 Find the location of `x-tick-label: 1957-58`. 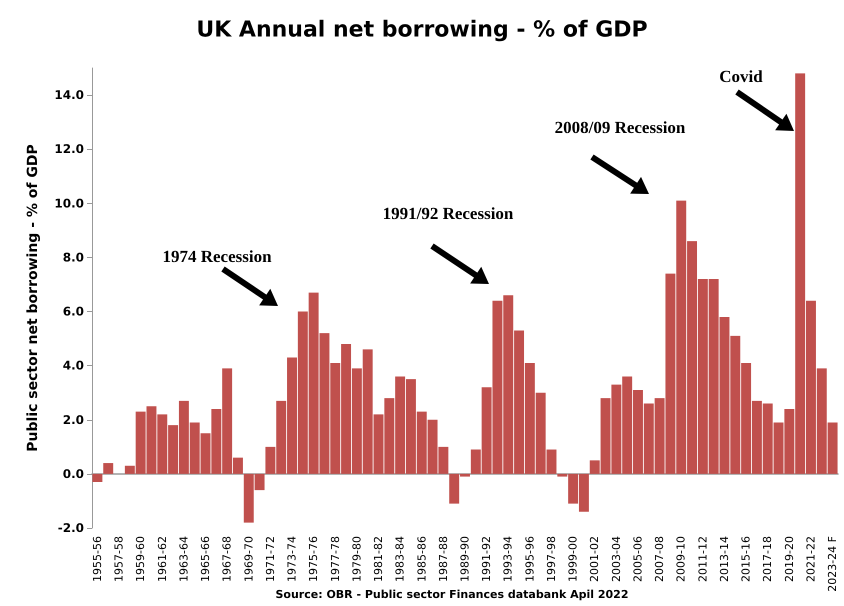

x-tick-label: 1957-58 is located at coordinates (119, 559).